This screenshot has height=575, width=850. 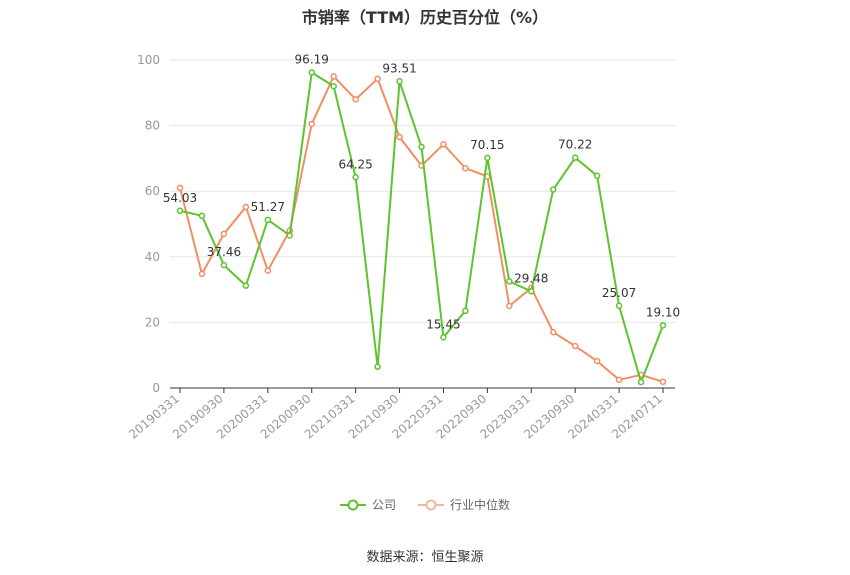 I want to click on data-label: 54.03, so click(x=180, y=198).